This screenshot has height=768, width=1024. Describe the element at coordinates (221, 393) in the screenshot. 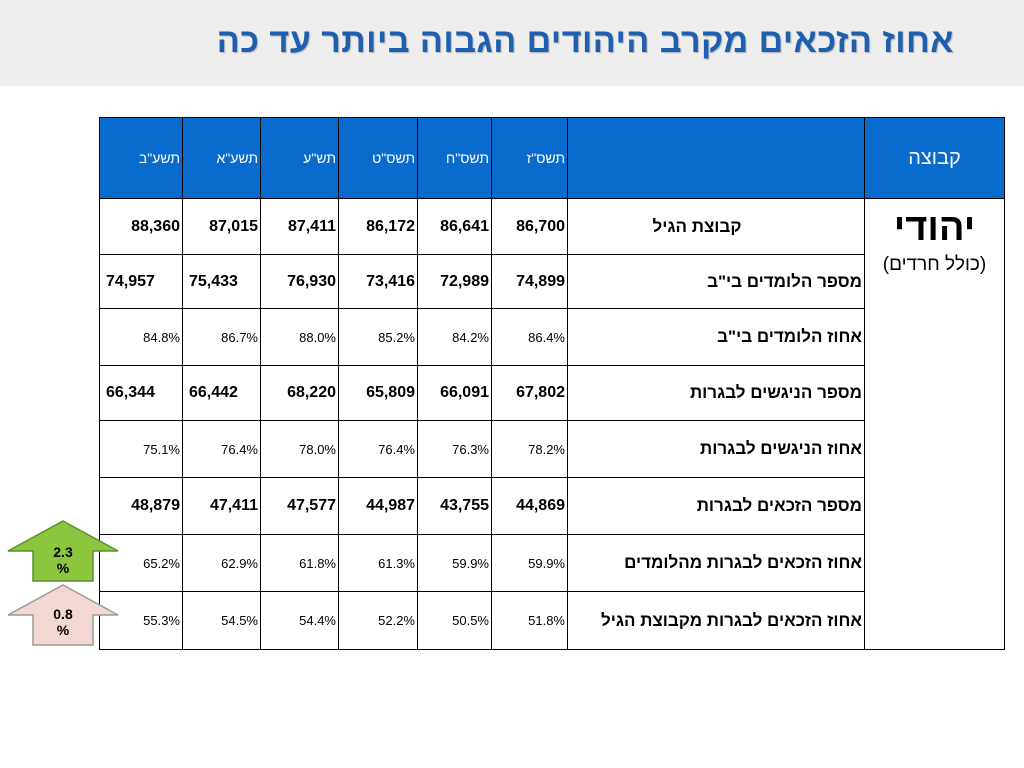

I see `table-cell: 66,442` at that location.